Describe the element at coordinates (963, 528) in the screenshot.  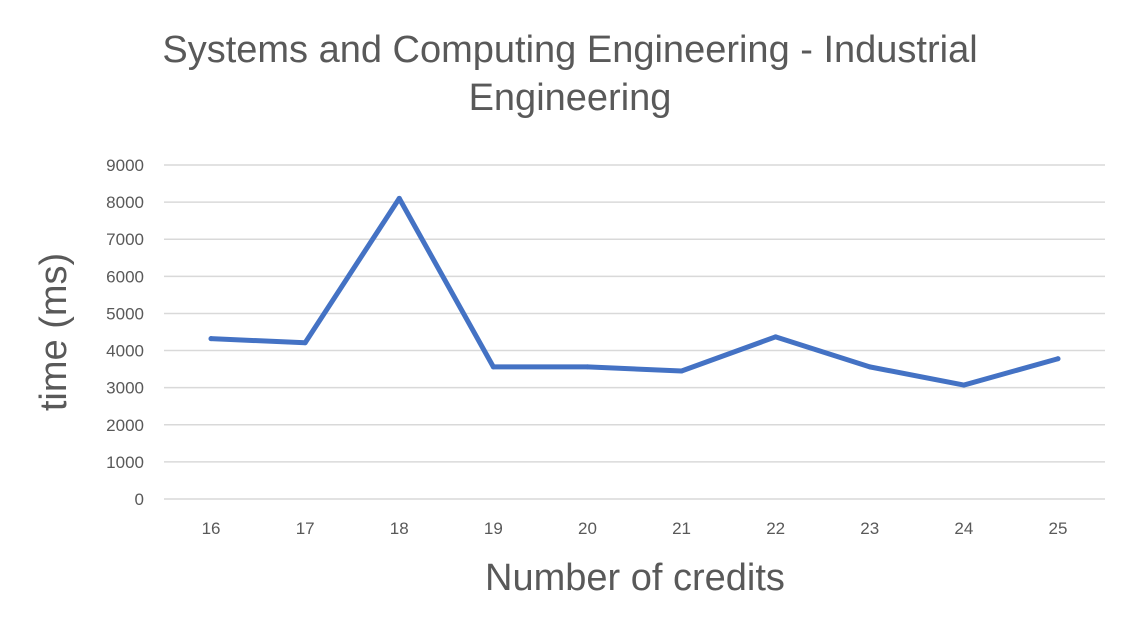
I see `x-tick-label: 24` at that location.